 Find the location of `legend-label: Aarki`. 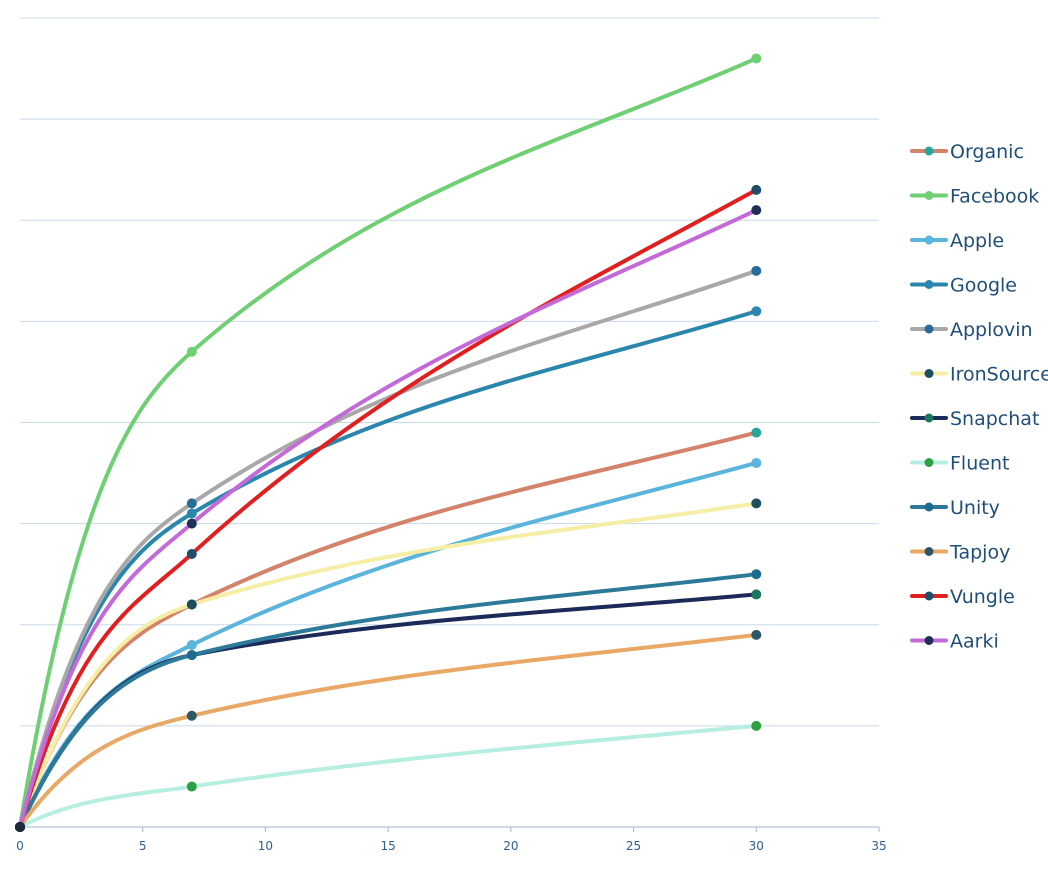

legend-label: Aarki is located at coordinates (974, 642).